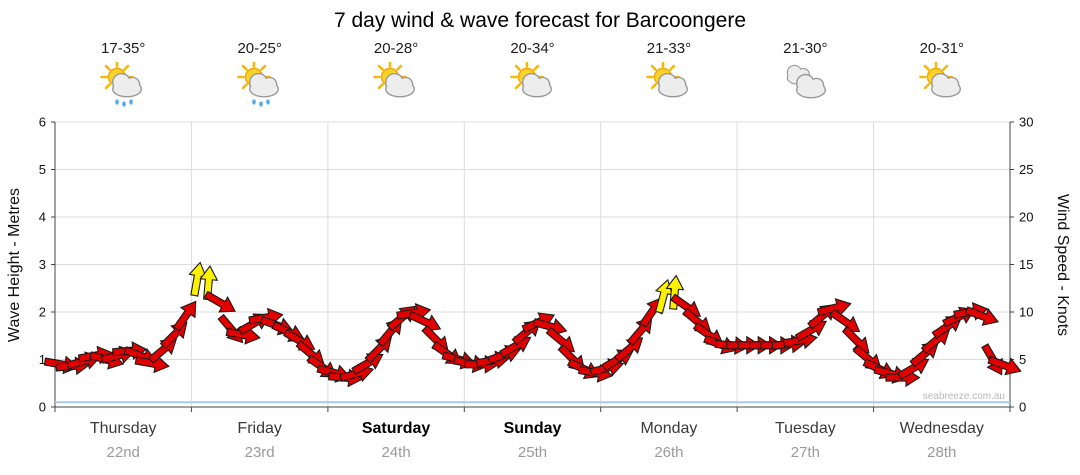  I want to click on watermark: seabreeze.com.au, so click(964, 396).